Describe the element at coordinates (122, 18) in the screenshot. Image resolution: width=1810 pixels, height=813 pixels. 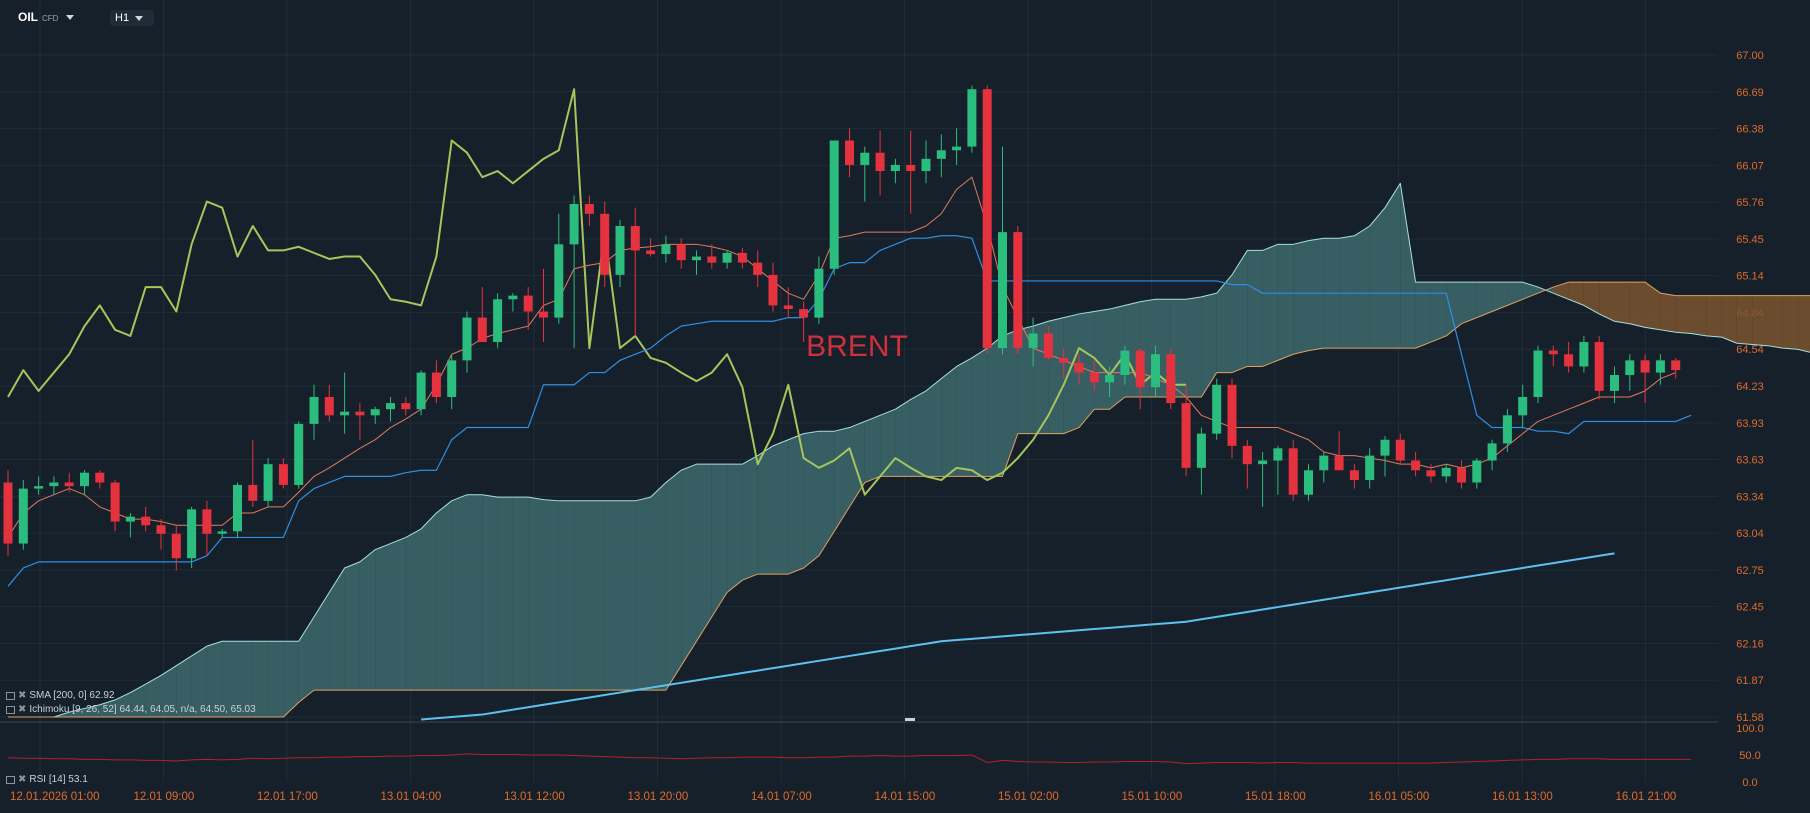
I see `timeframe-label: H1` at that location.